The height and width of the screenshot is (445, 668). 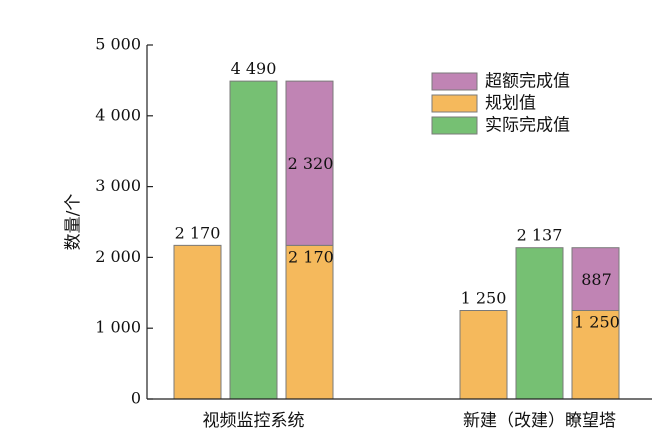 I want to click on y-axis-label: 数量/个, so click(x=74, y=222).